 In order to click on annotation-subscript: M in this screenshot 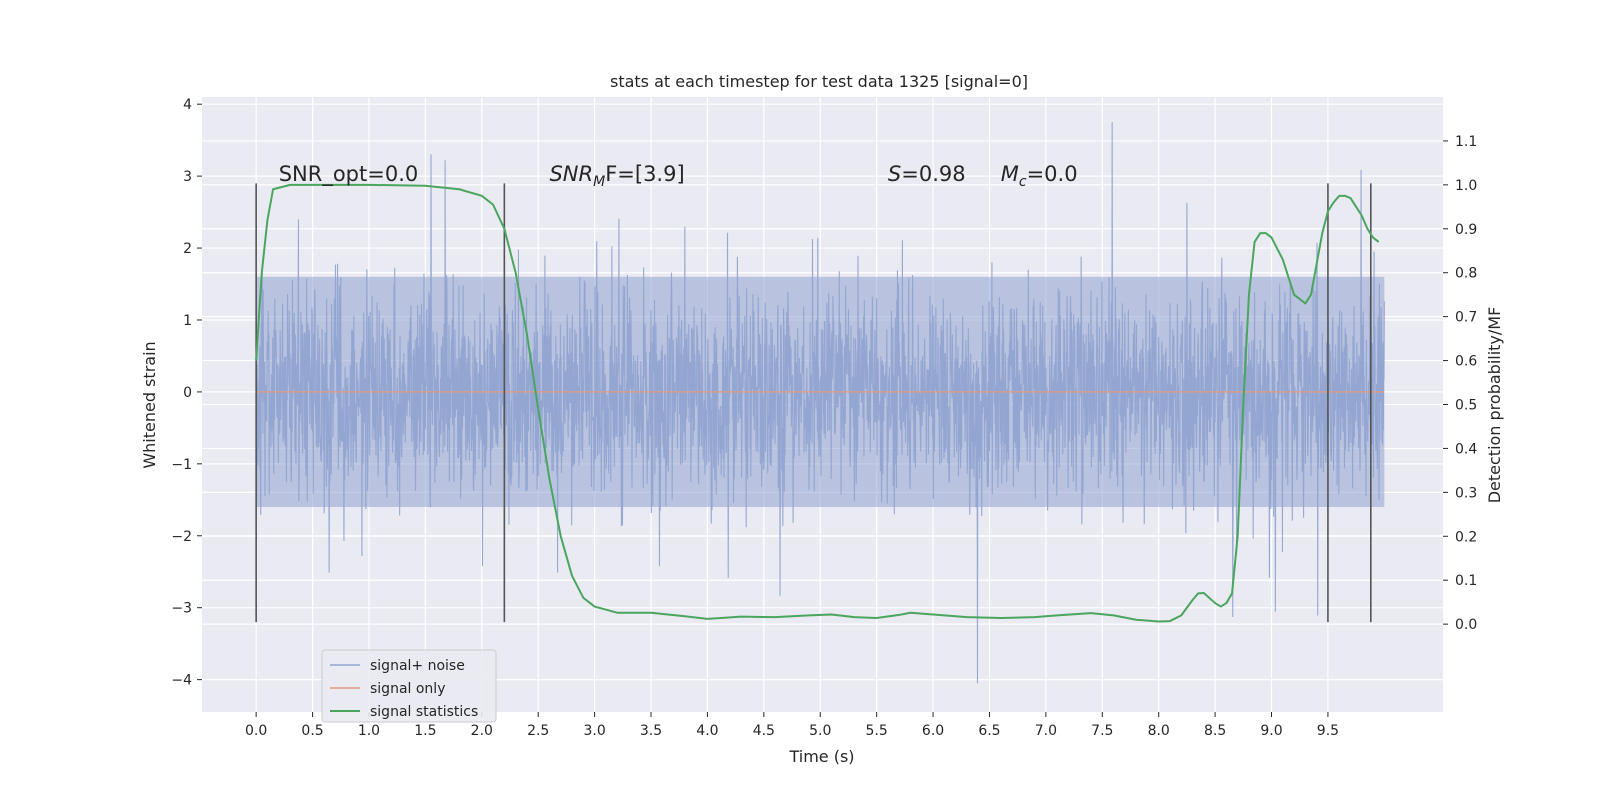, I will do `click(599, 182)`.